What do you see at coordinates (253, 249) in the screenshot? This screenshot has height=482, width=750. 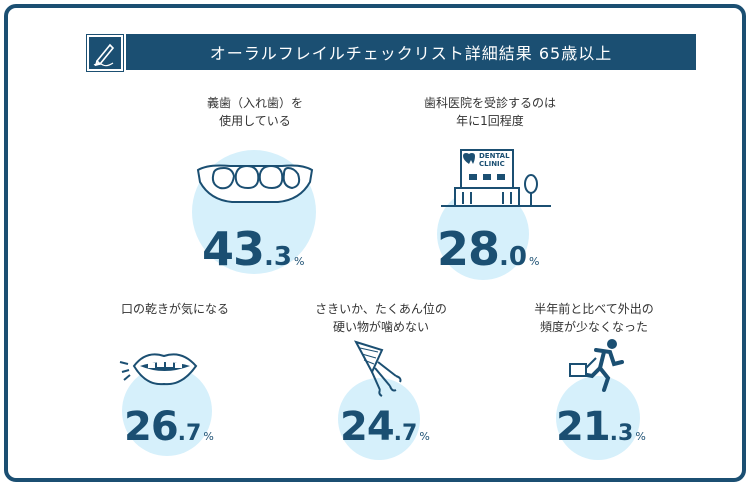 I see `stat-value: 43.3%` at bounding box center [253, 249].